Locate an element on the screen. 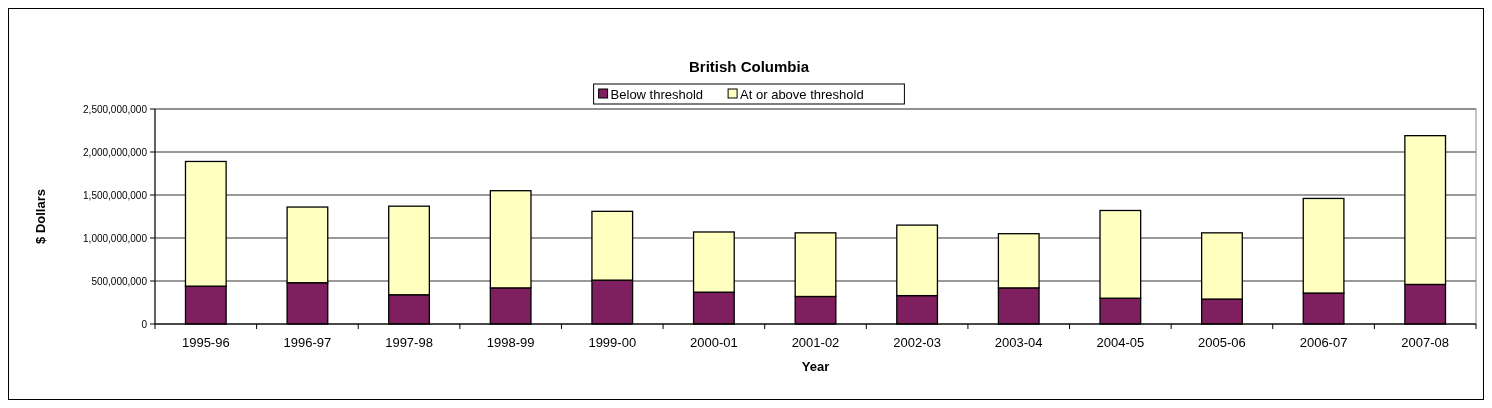  x-tick-label: 1995-96 is located at coordinates (205, 342).